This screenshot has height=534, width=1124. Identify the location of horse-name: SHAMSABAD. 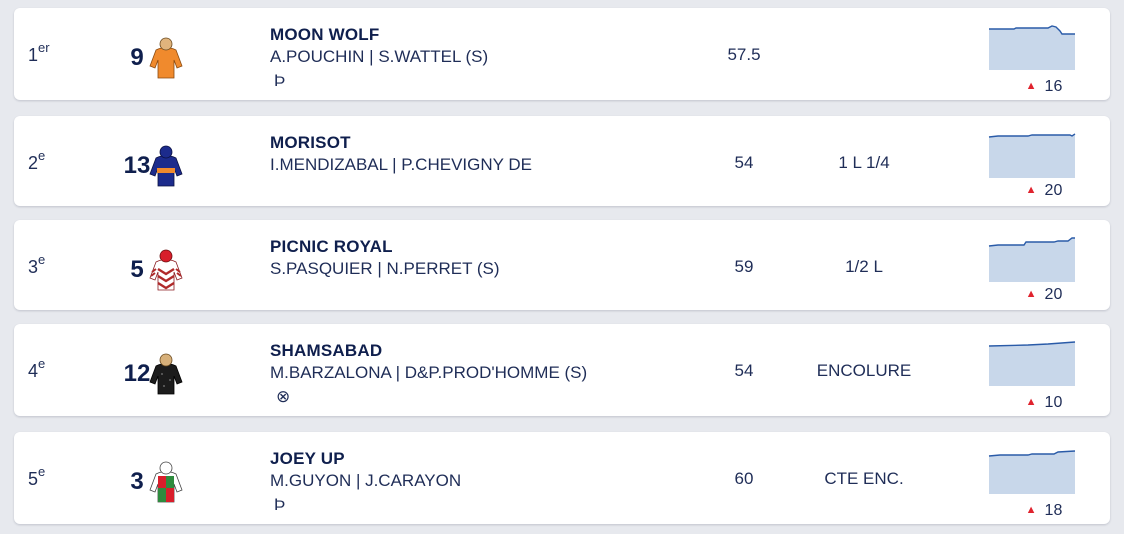
(326, 350).